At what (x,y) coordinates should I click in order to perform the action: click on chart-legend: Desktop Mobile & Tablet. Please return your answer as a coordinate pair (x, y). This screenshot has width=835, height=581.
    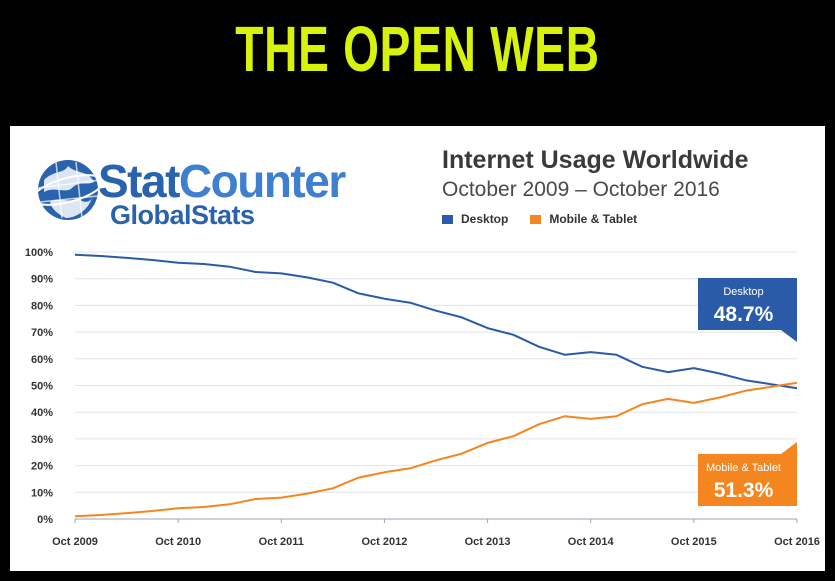
    Looking at the image, I should click on (539, 219).